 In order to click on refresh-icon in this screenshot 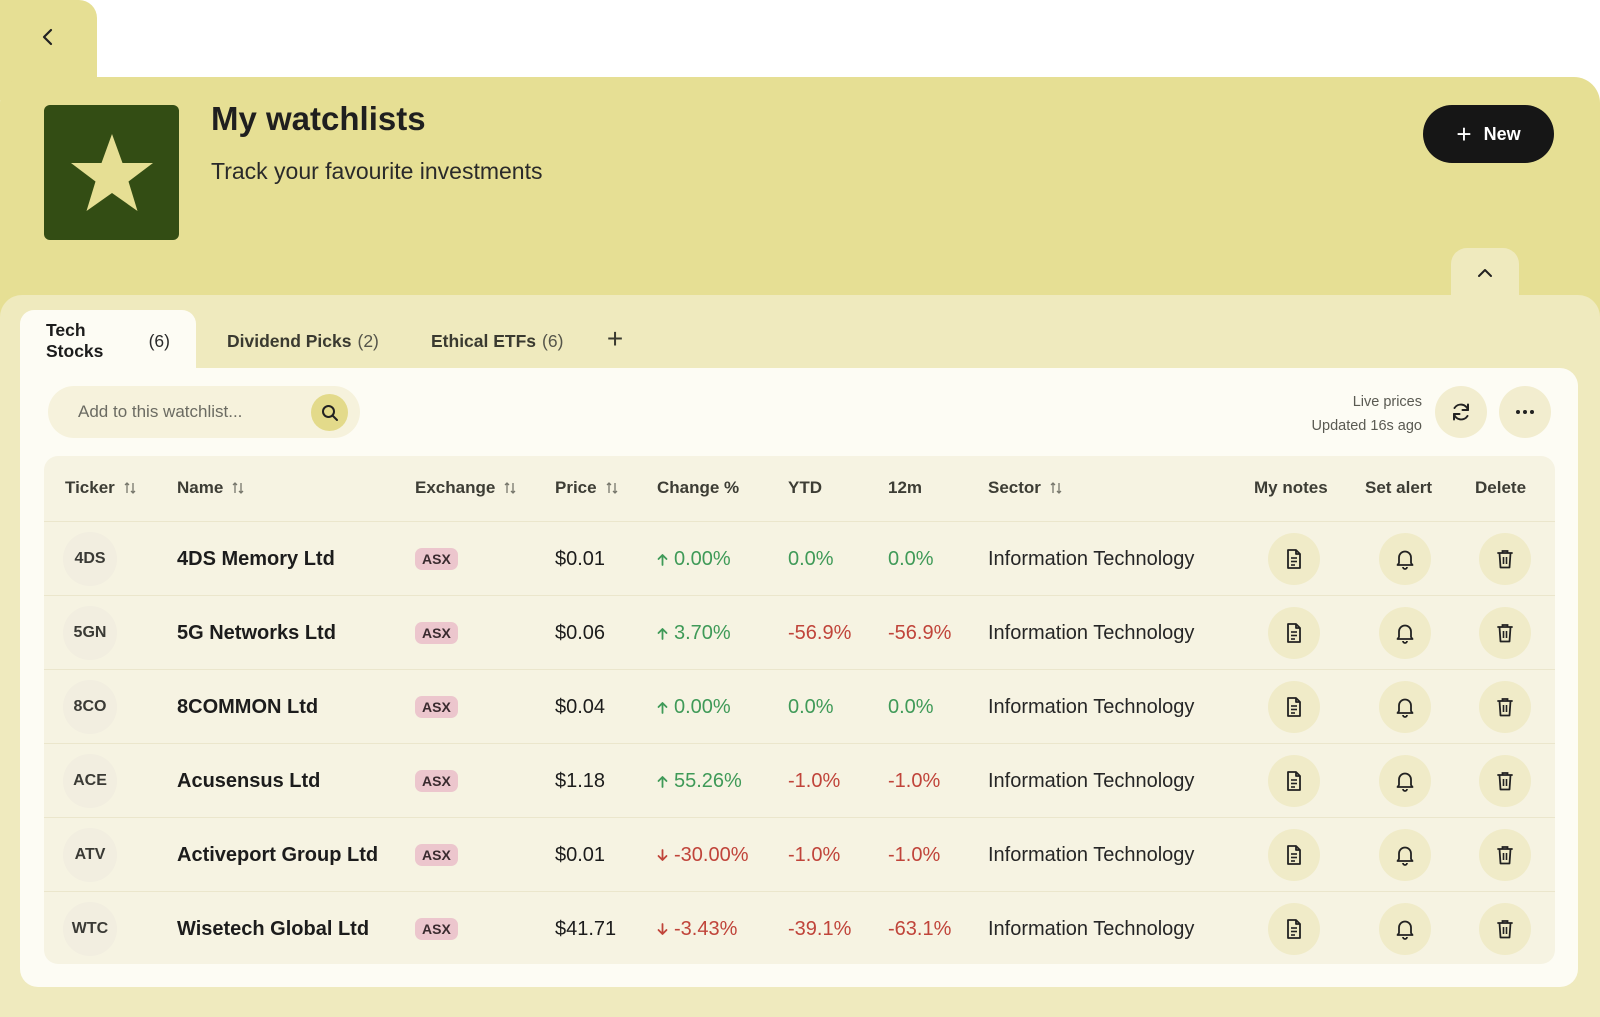, I will do `click(1461, 412)`.